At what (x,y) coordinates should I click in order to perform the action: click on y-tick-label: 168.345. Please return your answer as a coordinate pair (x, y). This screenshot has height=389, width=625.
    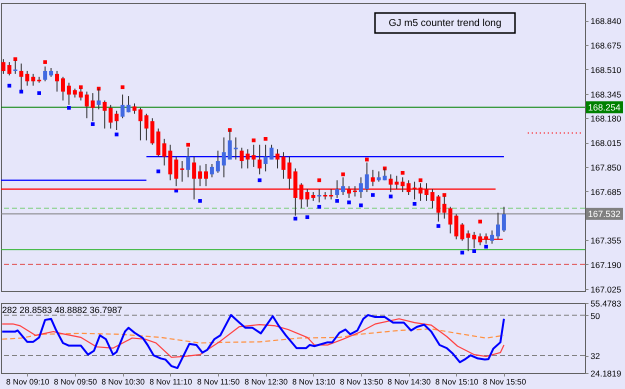
    Looking at the image, I should click on (606, 94).